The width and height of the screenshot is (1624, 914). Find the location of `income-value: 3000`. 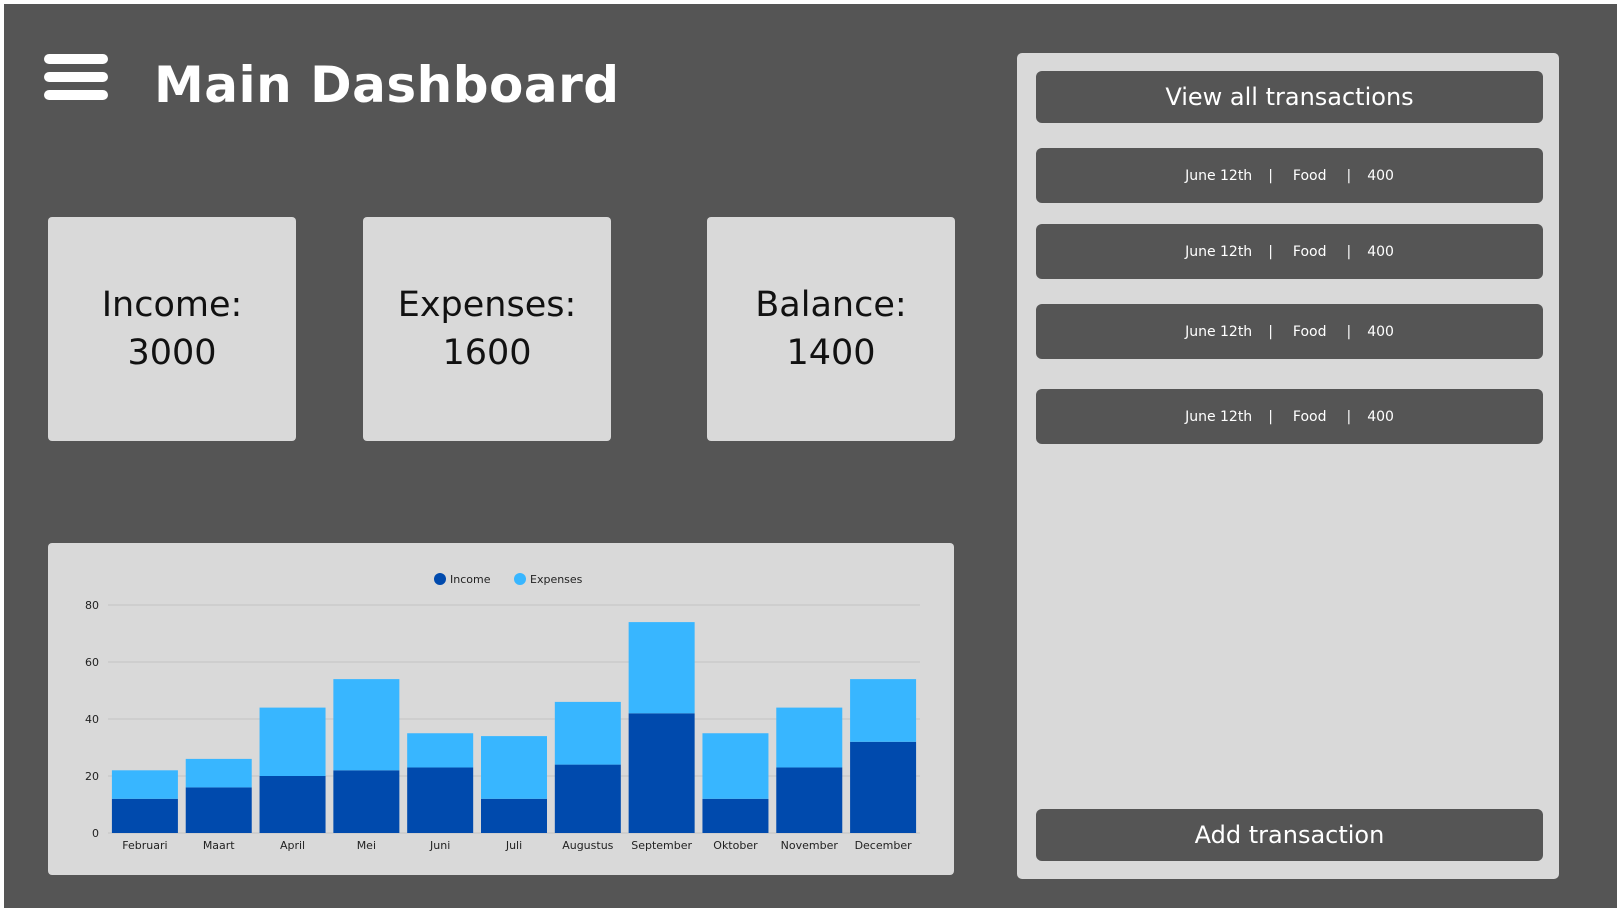

income-value: 3000 is located at coordinates (172, 353).